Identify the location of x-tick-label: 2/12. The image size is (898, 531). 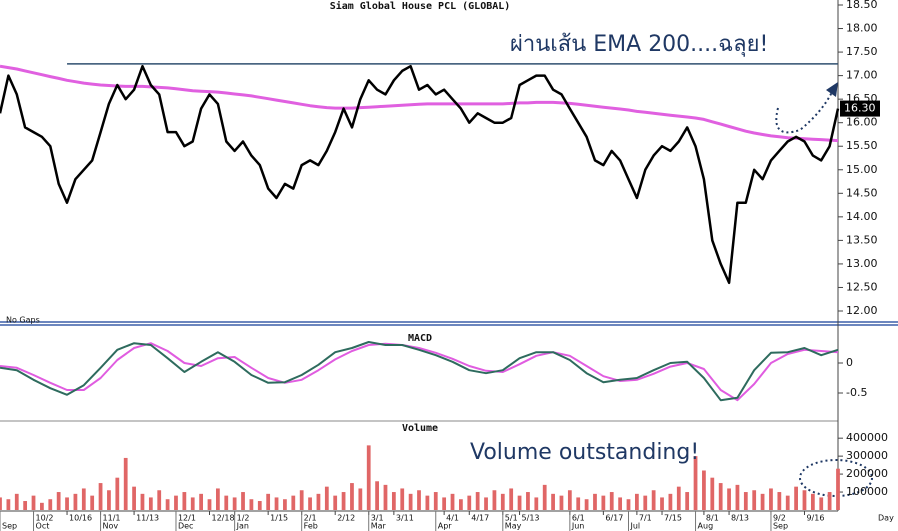
(346, 518).